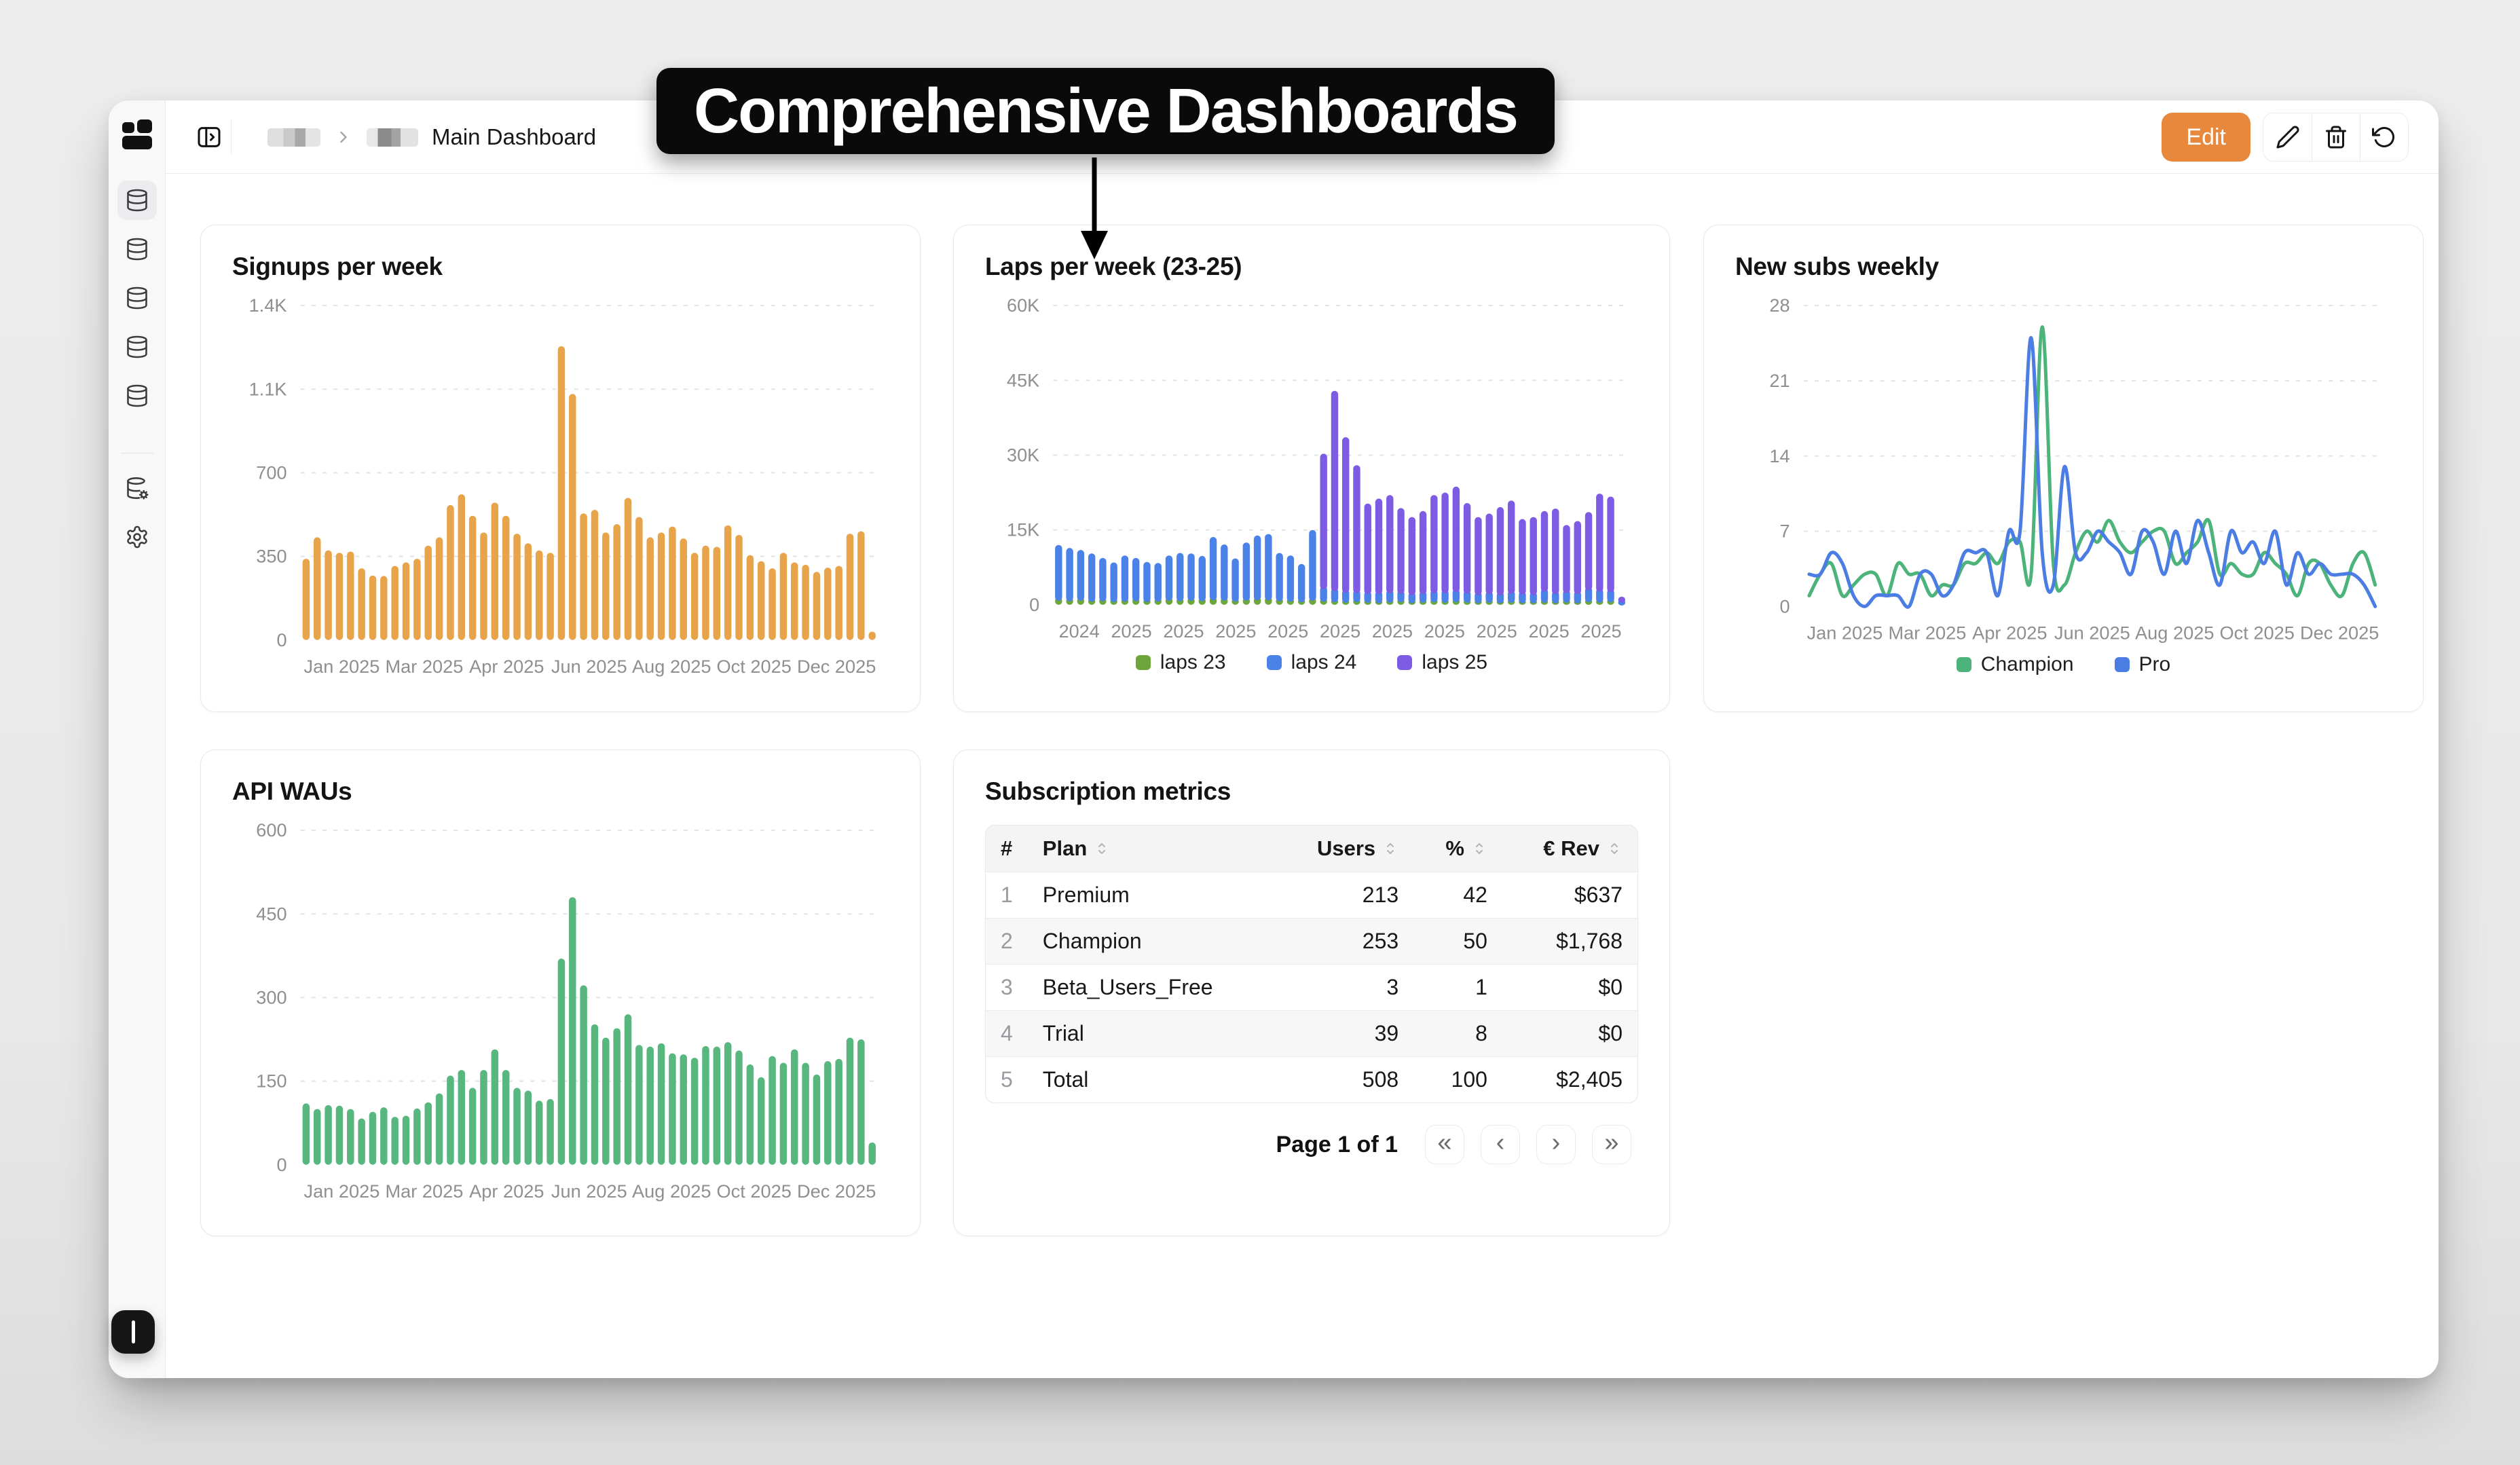 This screenshot has height=1465, width=2520. I want to click on trash-button, so click(2336, 137).